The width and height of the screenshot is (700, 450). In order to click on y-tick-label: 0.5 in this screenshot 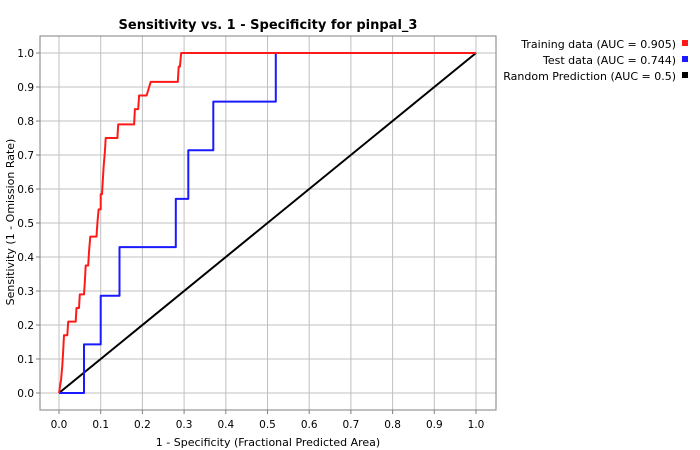, I will do `click(25, 224)`.